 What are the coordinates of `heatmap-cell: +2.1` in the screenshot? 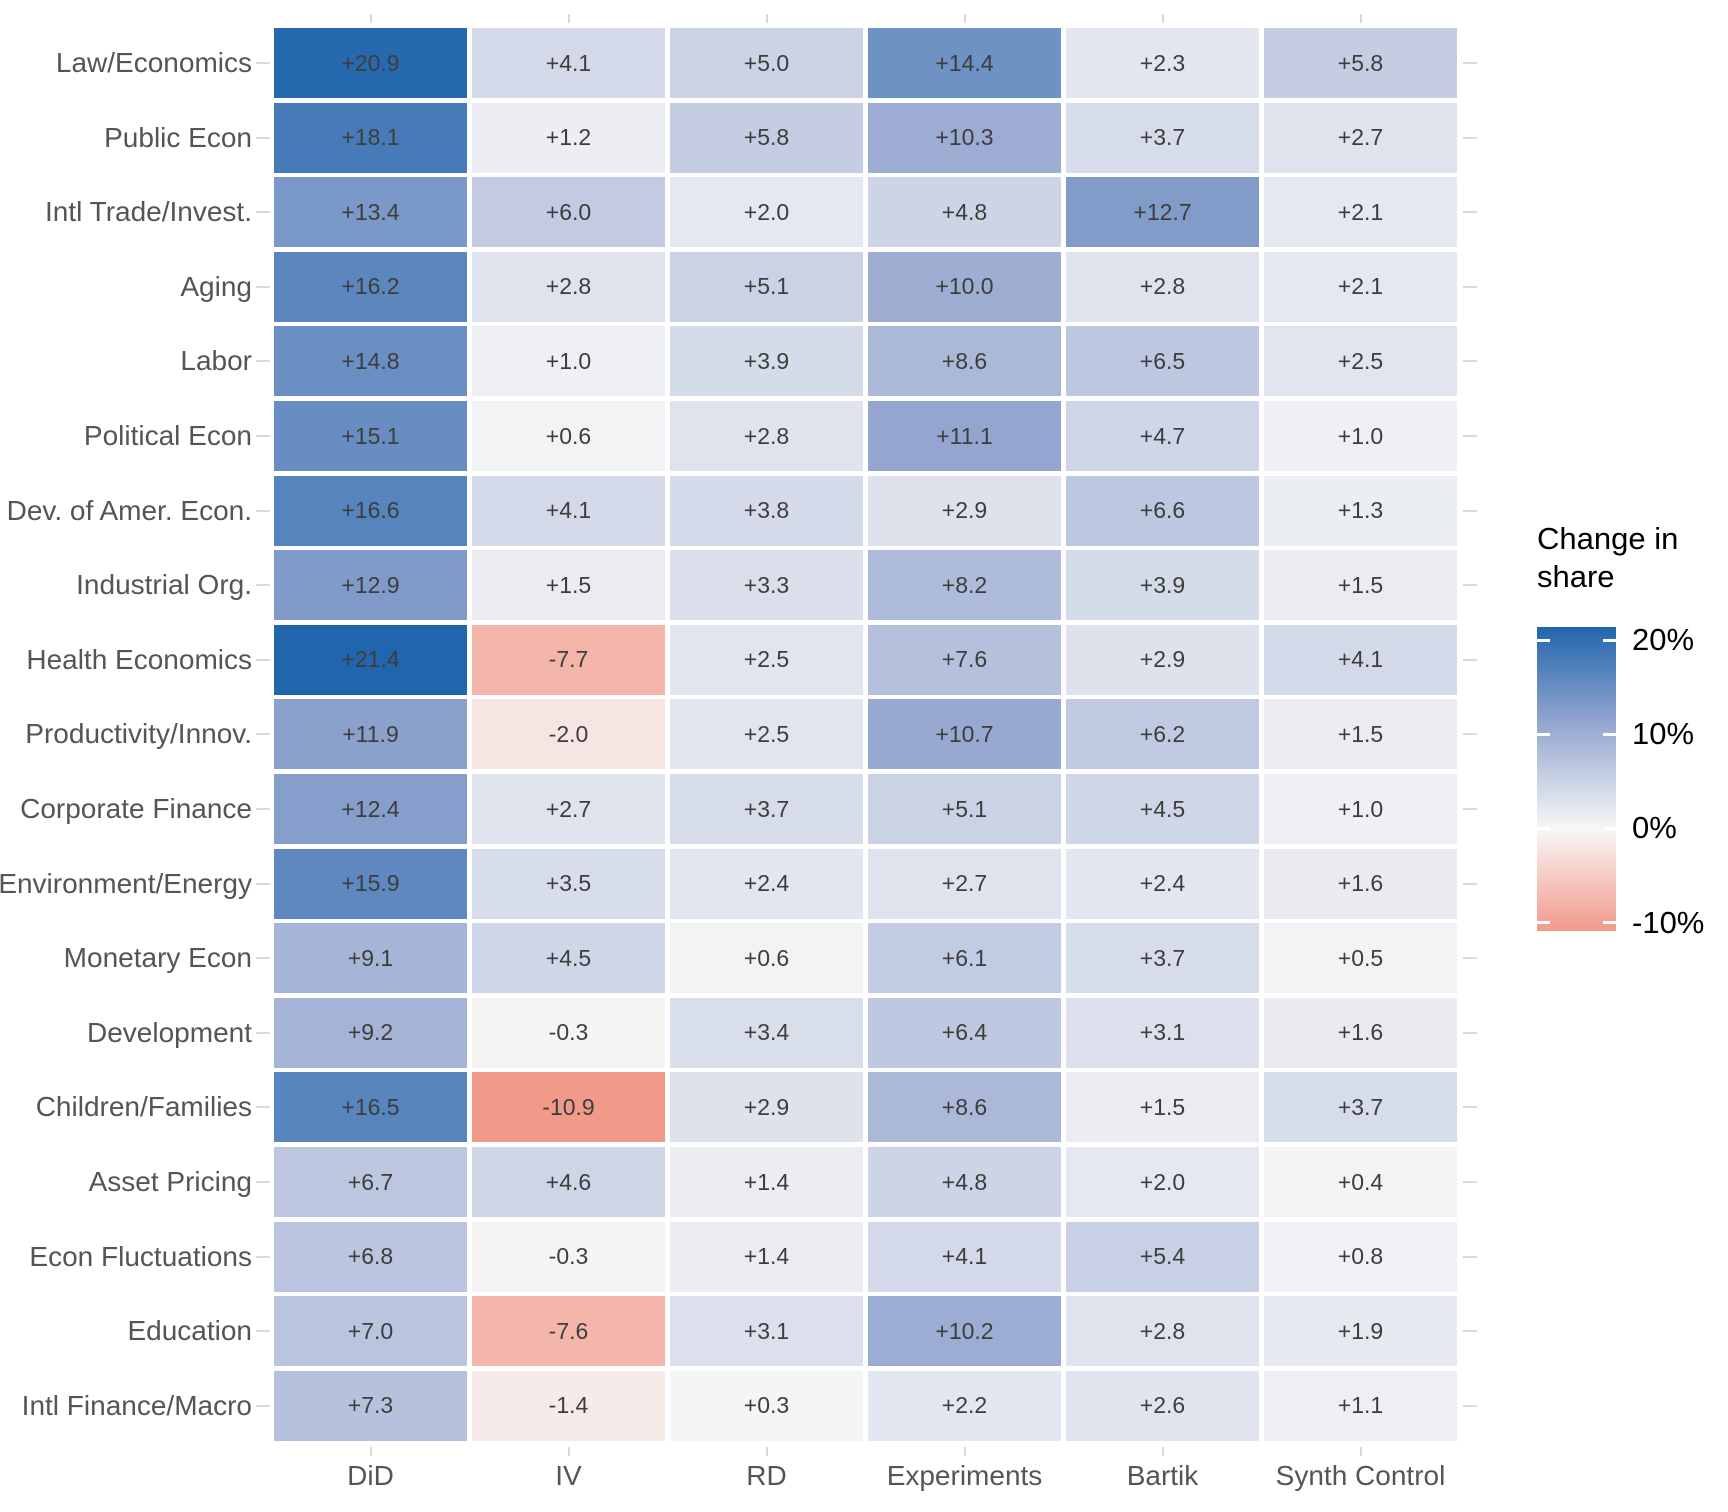 It's located at (1360, 212).